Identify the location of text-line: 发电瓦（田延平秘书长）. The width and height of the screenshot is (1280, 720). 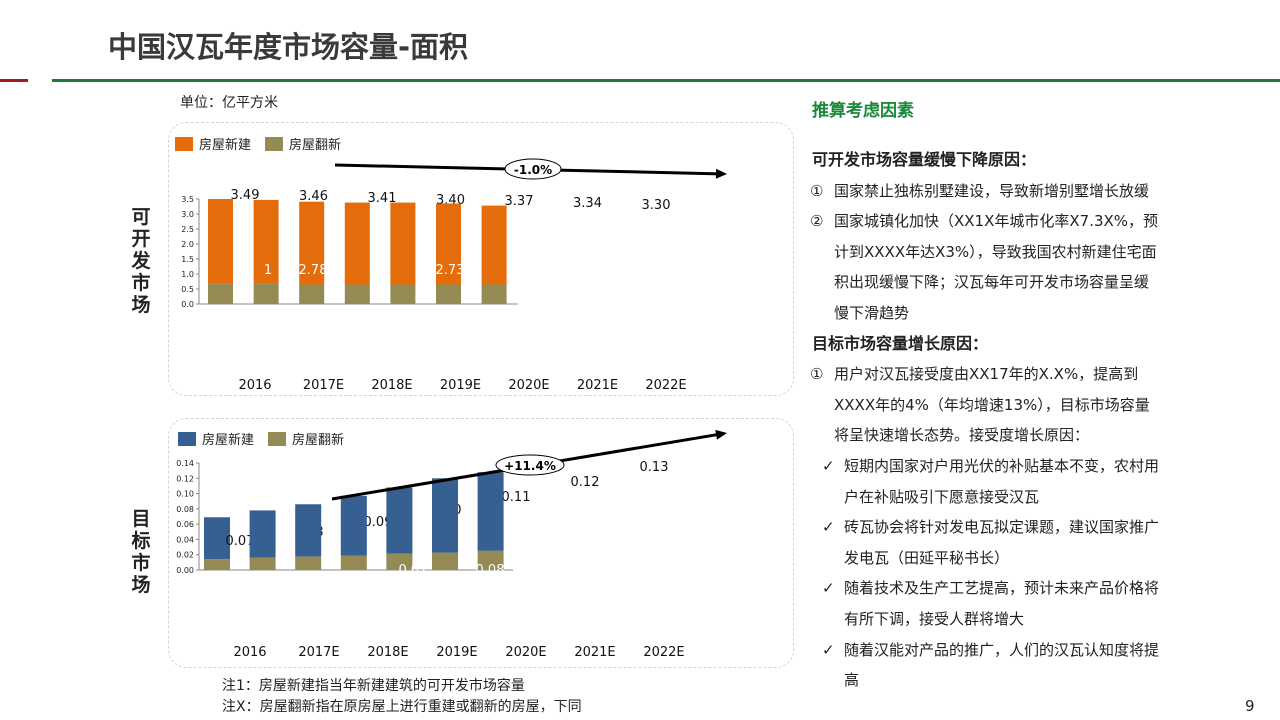
(927, 557).